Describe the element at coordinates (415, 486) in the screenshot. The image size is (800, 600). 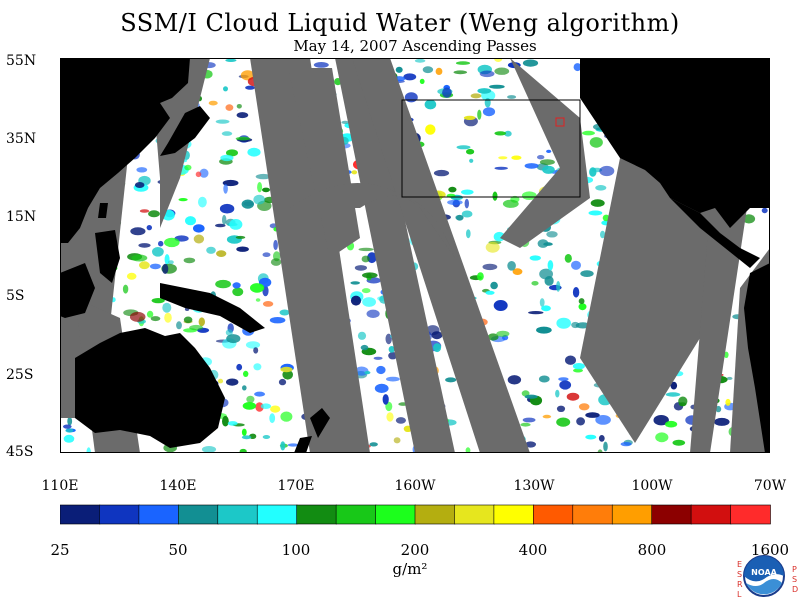
I see `lon-label-160w: 160W` at that location.